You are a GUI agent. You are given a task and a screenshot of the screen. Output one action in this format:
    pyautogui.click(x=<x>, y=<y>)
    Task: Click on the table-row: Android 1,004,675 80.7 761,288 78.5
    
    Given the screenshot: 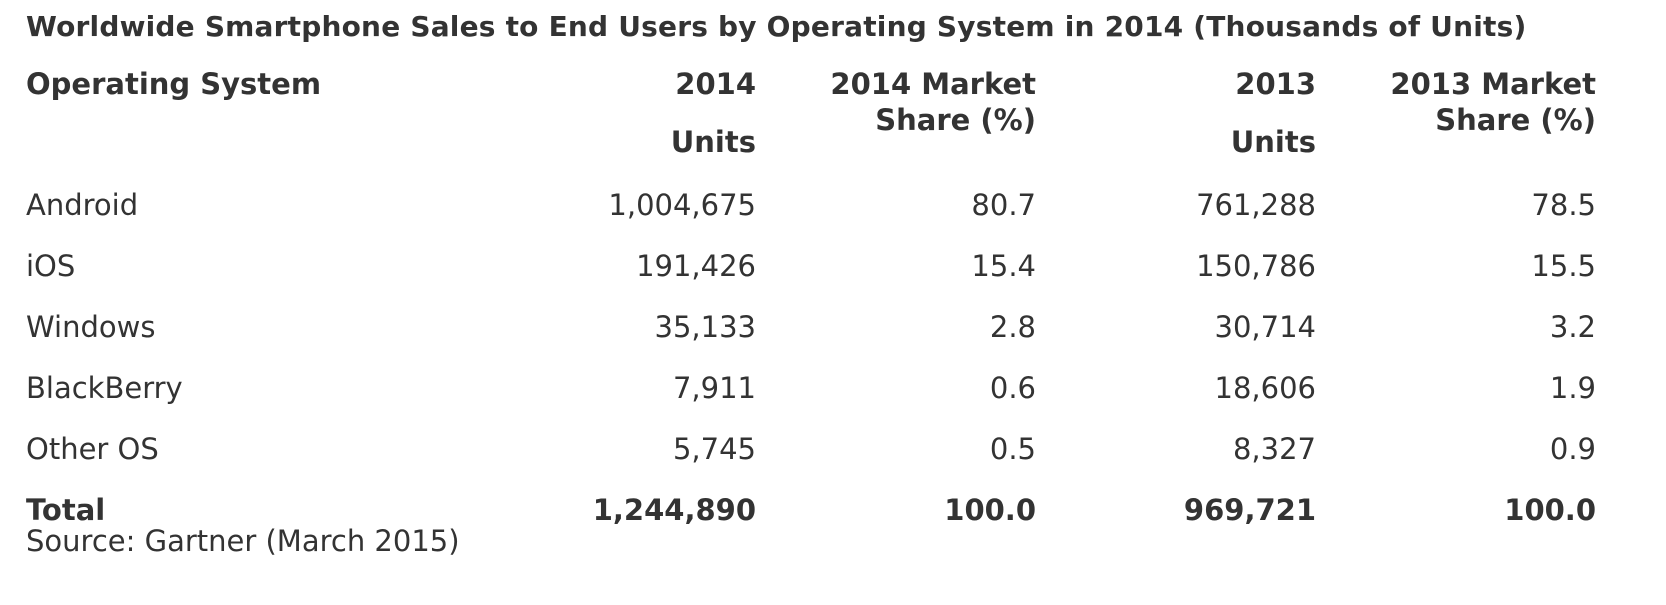 What is the action you would take?
    pyautogui.click(x=811, y=204)
    